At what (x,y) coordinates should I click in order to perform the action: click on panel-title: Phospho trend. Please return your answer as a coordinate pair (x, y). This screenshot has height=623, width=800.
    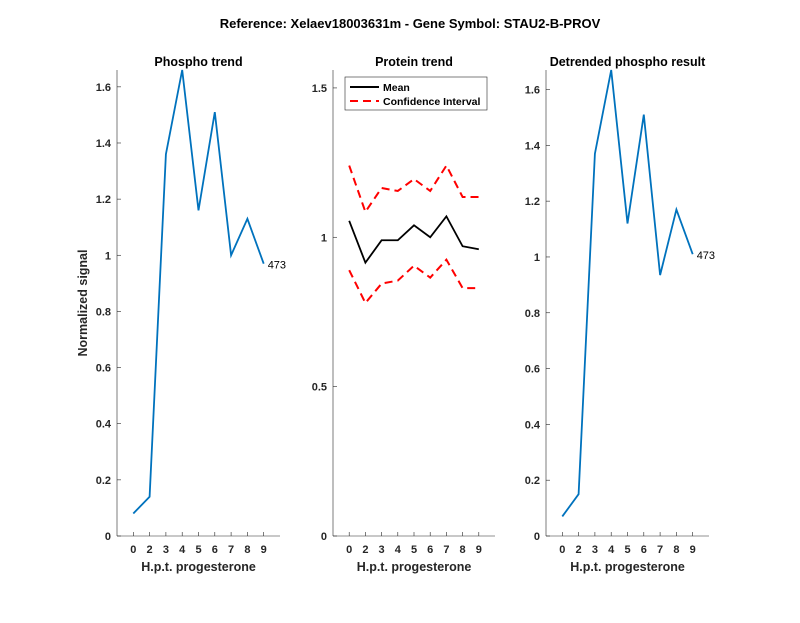
    Looking at the image, I should click on (198, 62).